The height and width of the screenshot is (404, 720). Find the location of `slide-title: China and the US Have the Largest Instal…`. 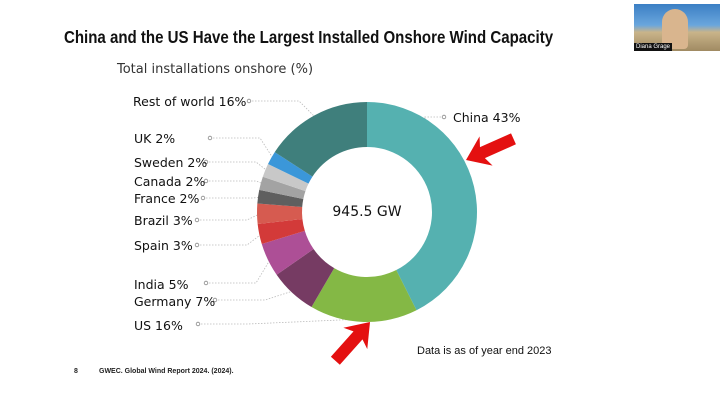

slide-title: China and the US Have the Largest Instal… is located at coordinates (309, 37).